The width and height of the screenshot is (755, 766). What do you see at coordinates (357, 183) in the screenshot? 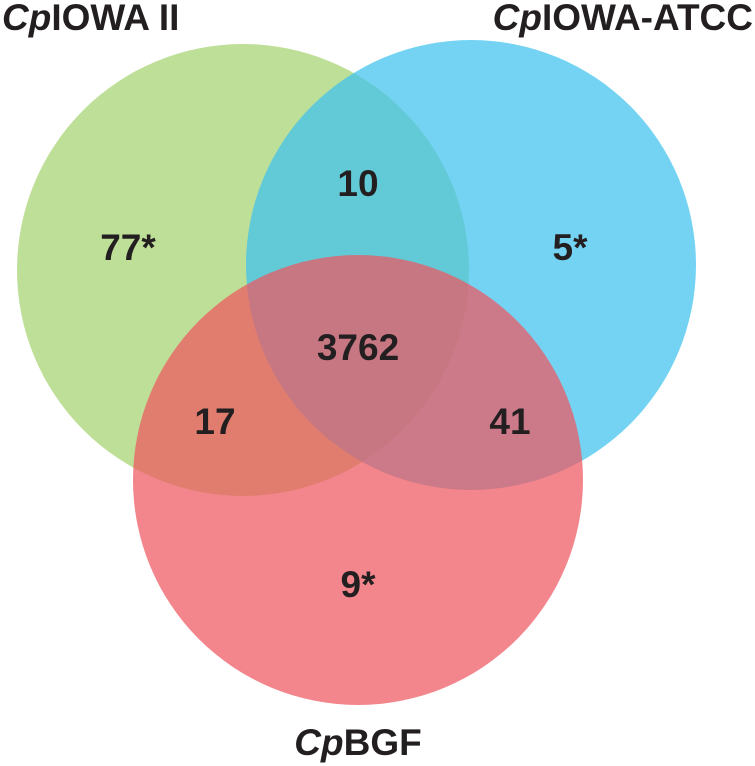
I see `region-count: 10` at bounding box center [357, 183].